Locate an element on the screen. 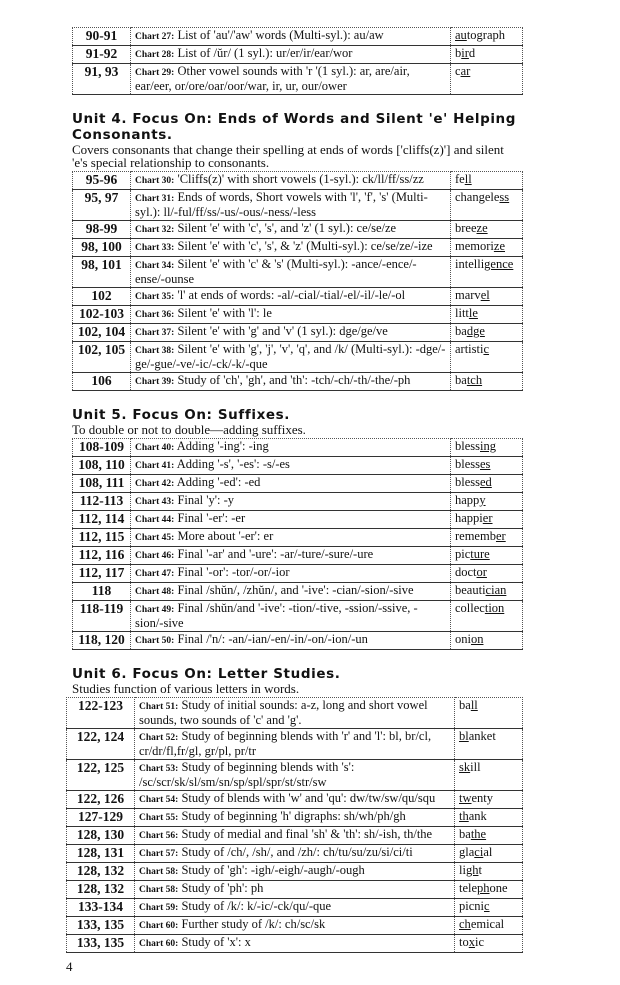 The height and width of the screenshot is (985, 620). example-word: happier is located at coordinates (486, 519).